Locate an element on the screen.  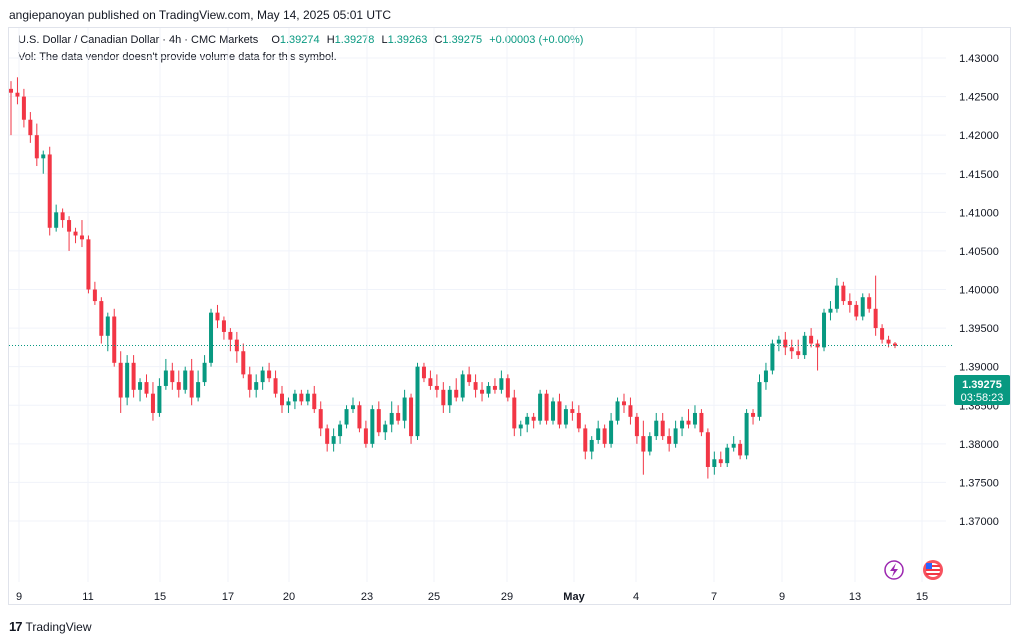
y-tick-label: 1.37000 is located at coordinates (979, 522).